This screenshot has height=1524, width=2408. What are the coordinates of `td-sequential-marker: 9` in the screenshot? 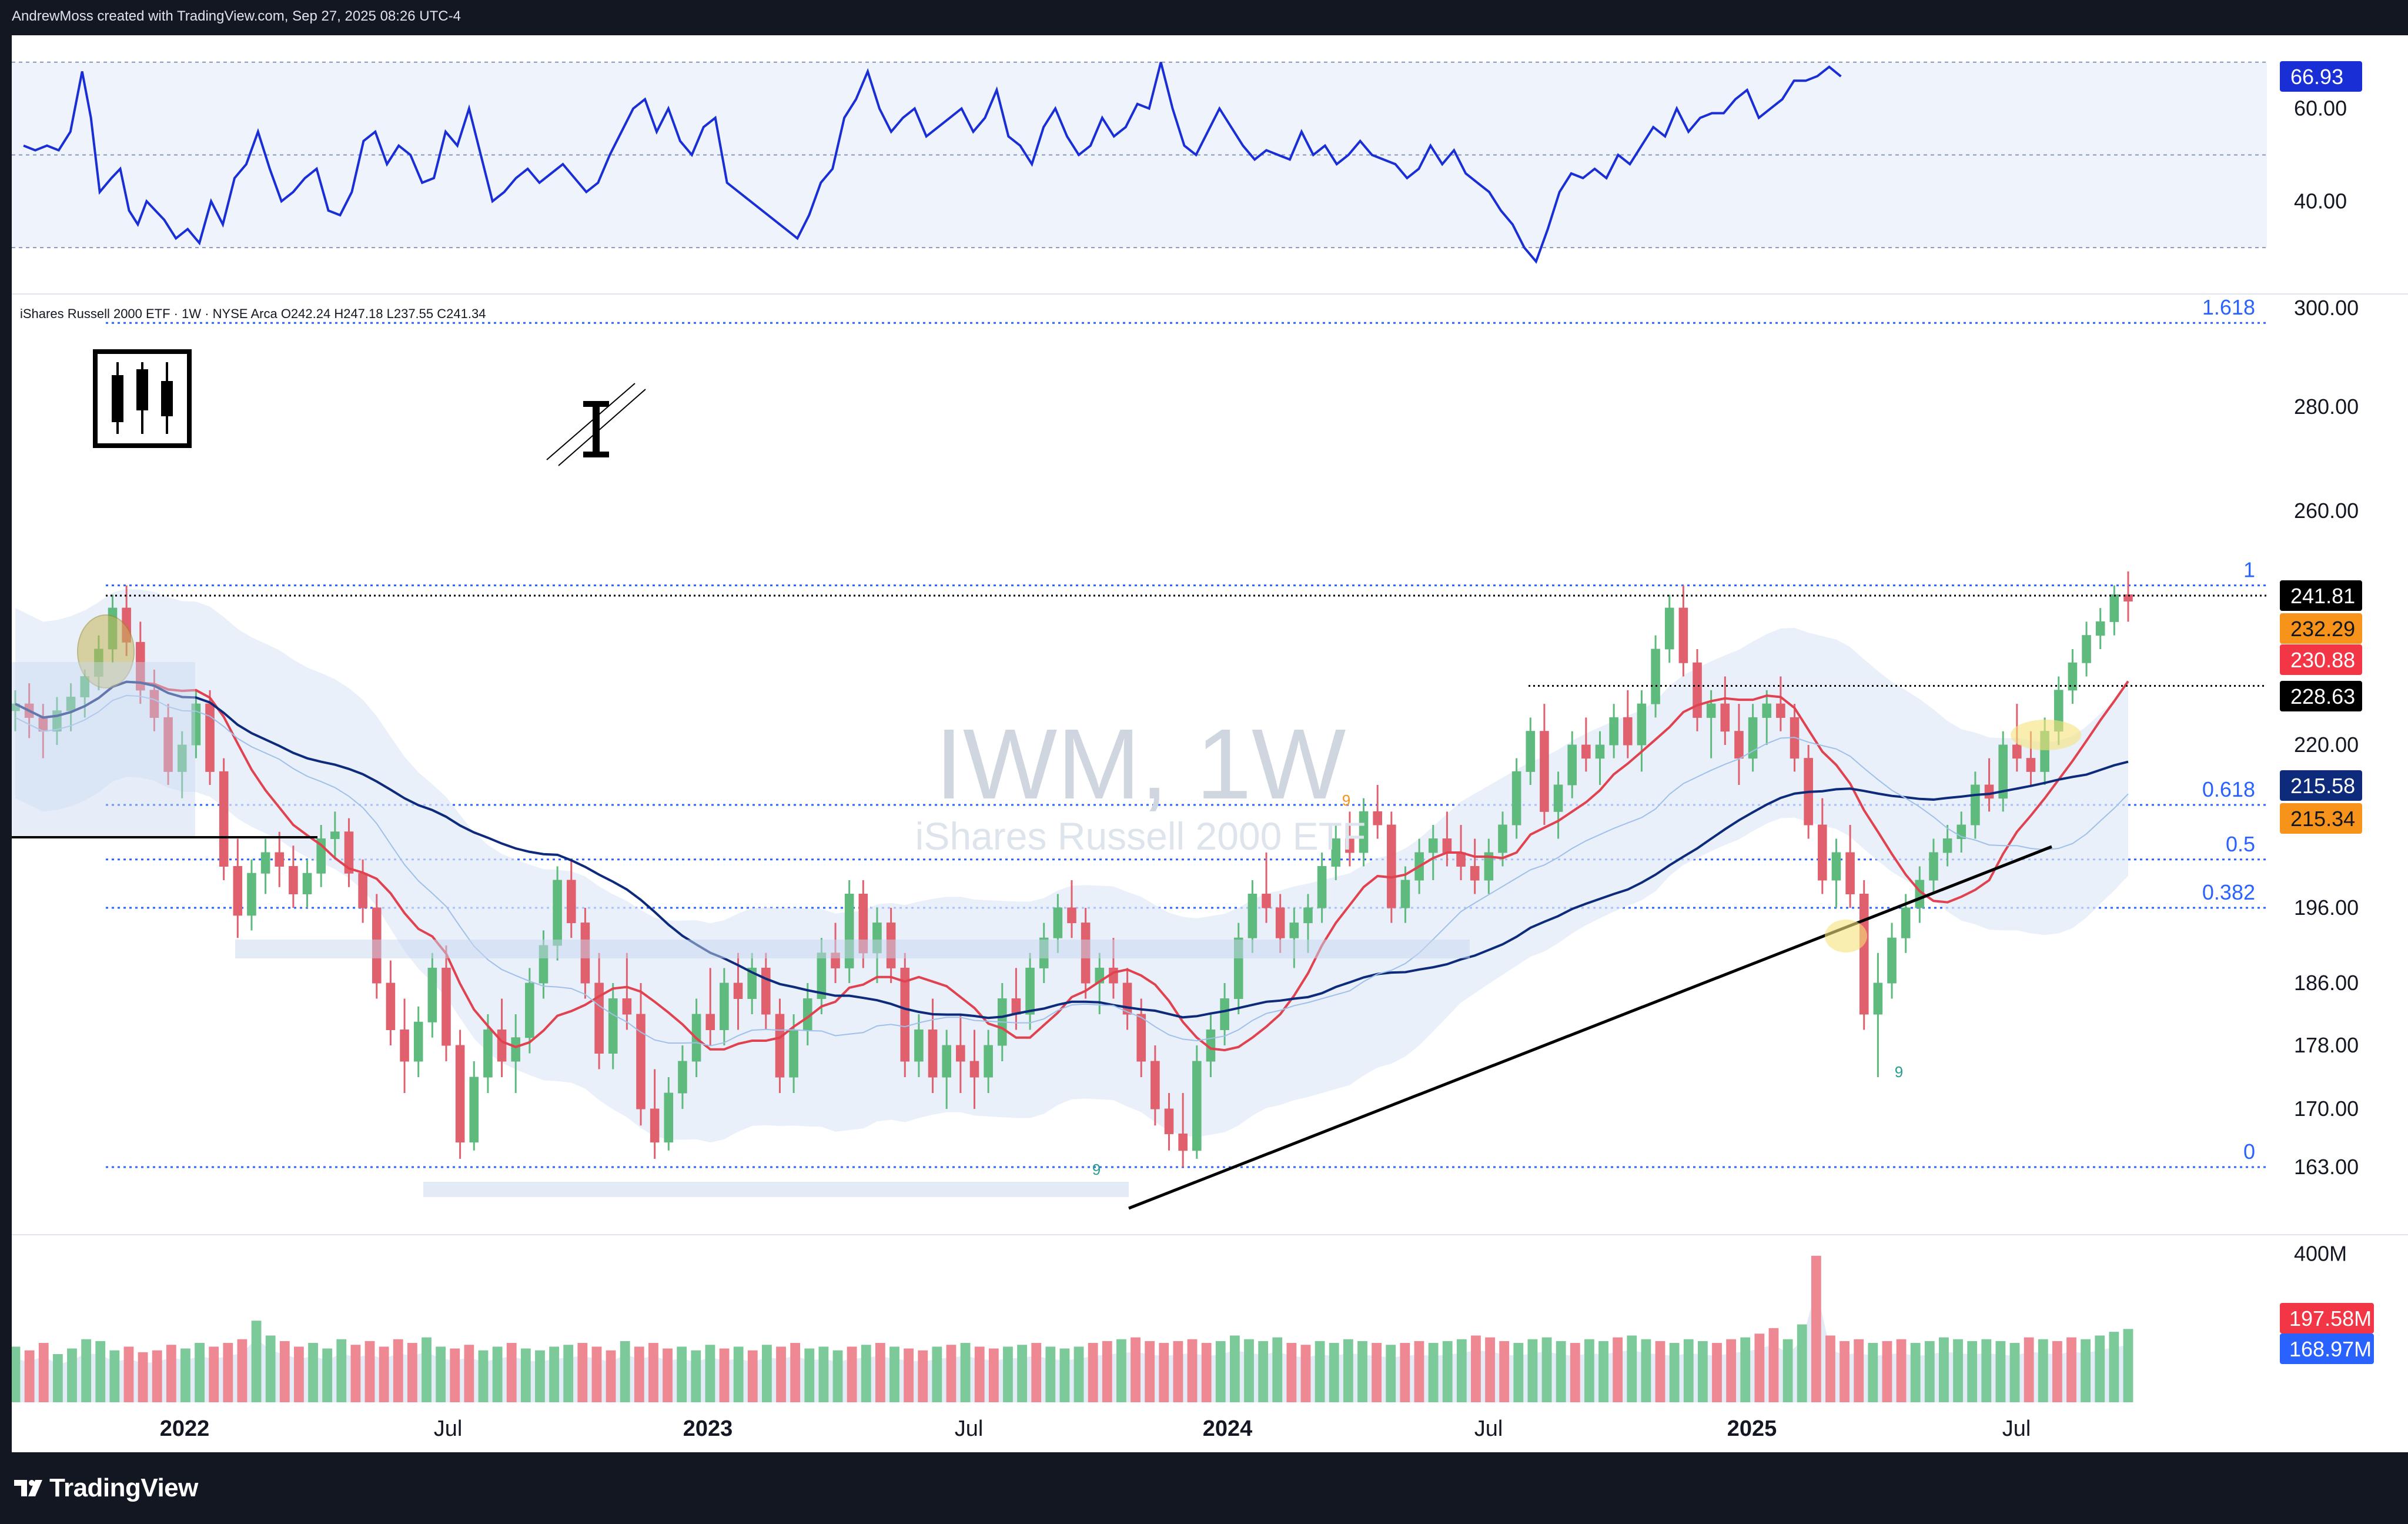 It's located at (1899, 1072).